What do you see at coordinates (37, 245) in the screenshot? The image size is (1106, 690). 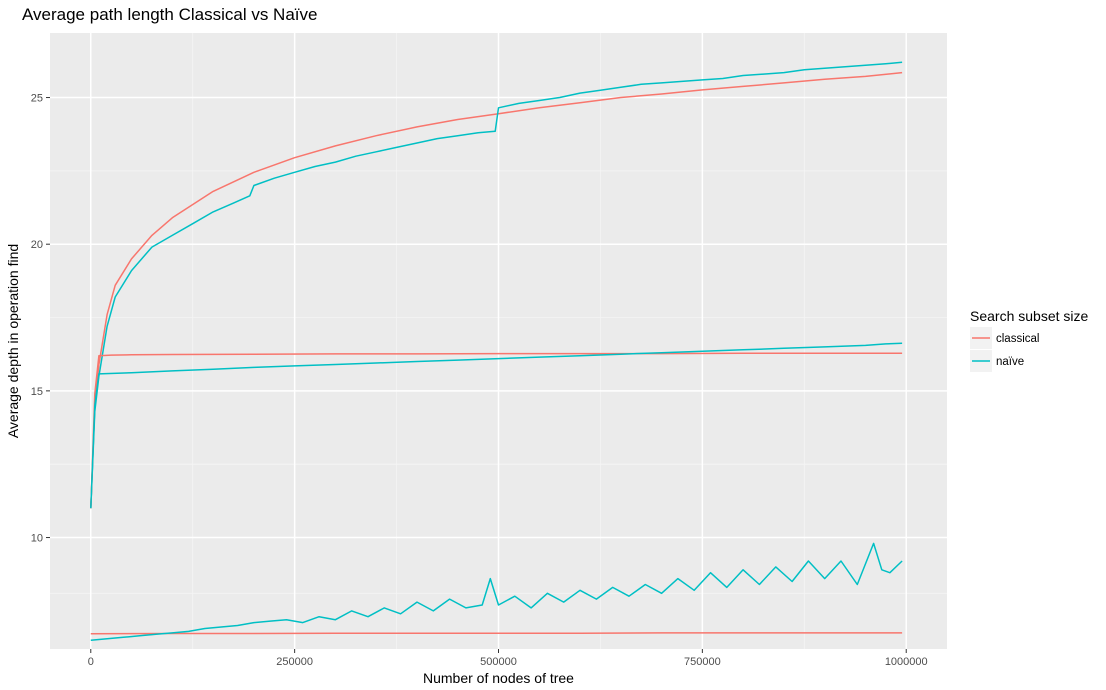 I see `y-tick-label: 20` at bounding box center [37, 245].